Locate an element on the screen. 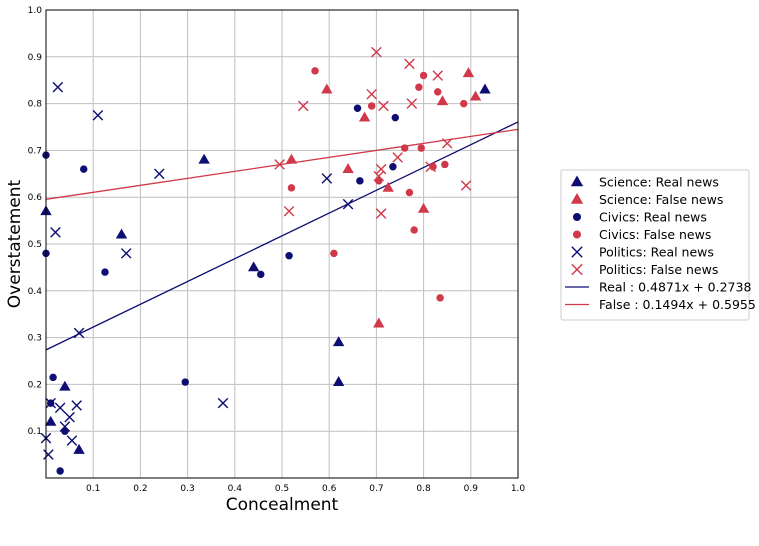 Image resolution: width=759 pixels, height=546 pixels. x-tick-label: 0.1 is located at coordinates (93, 489).